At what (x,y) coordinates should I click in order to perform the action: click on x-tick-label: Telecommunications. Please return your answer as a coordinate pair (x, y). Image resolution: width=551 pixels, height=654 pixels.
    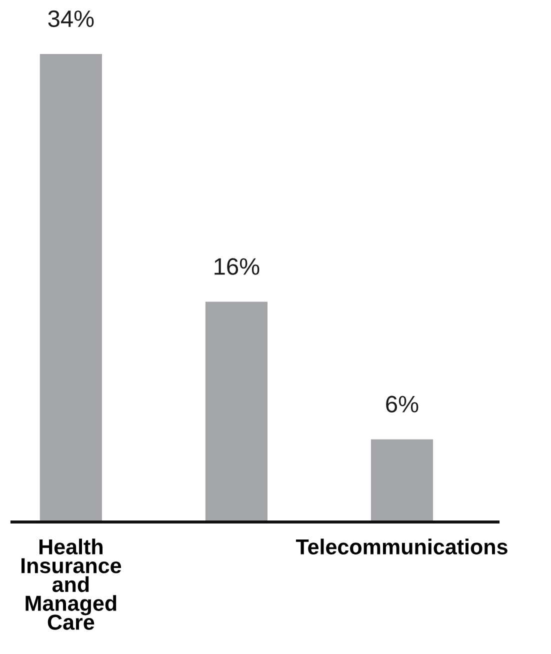
    Looking at the image, I should click on (402, 546).